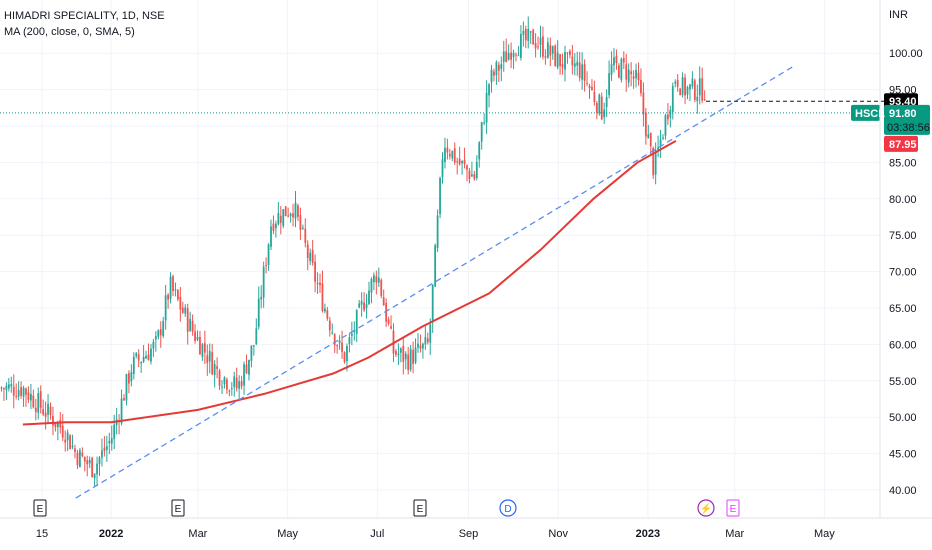  I want to click on event-markers: E E E D ⚡ E, so click(386, 508).